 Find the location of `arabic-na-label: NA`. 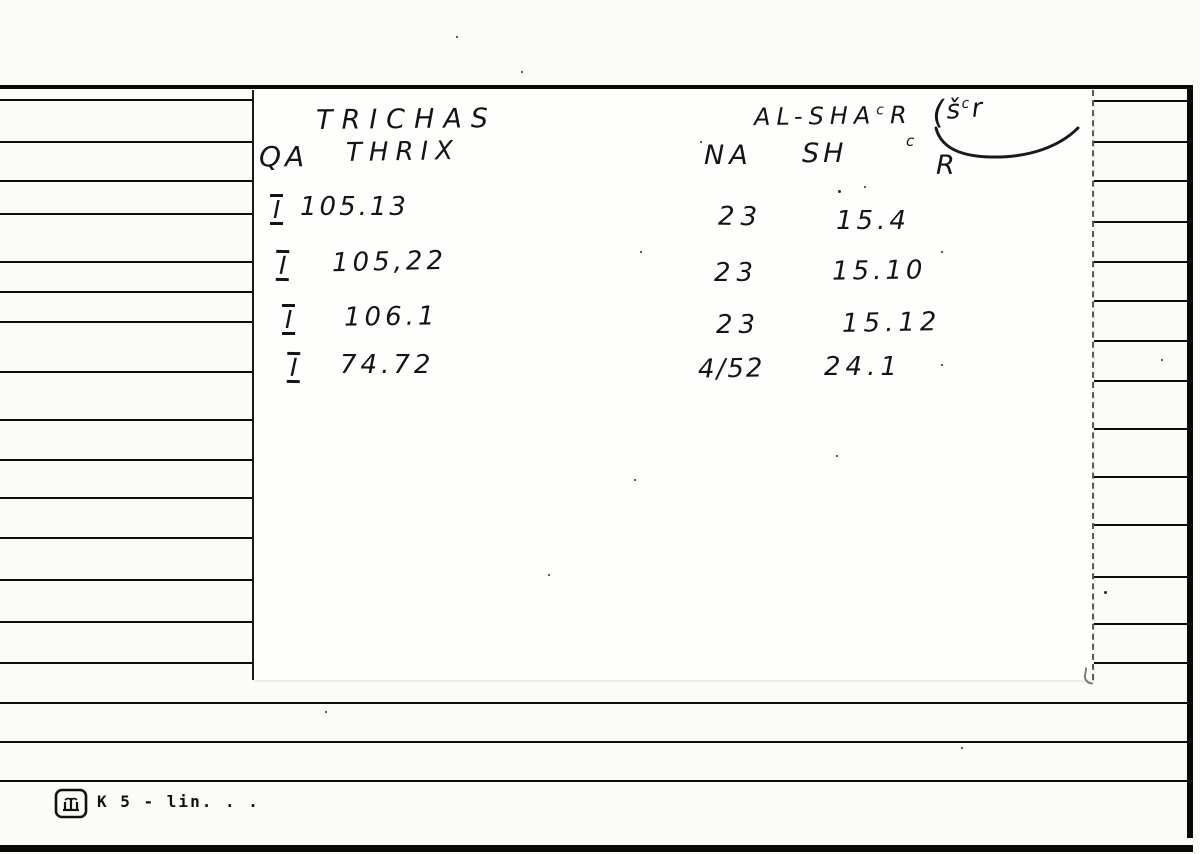

arabic-na-label: NA is located at coordinates (728, 155).